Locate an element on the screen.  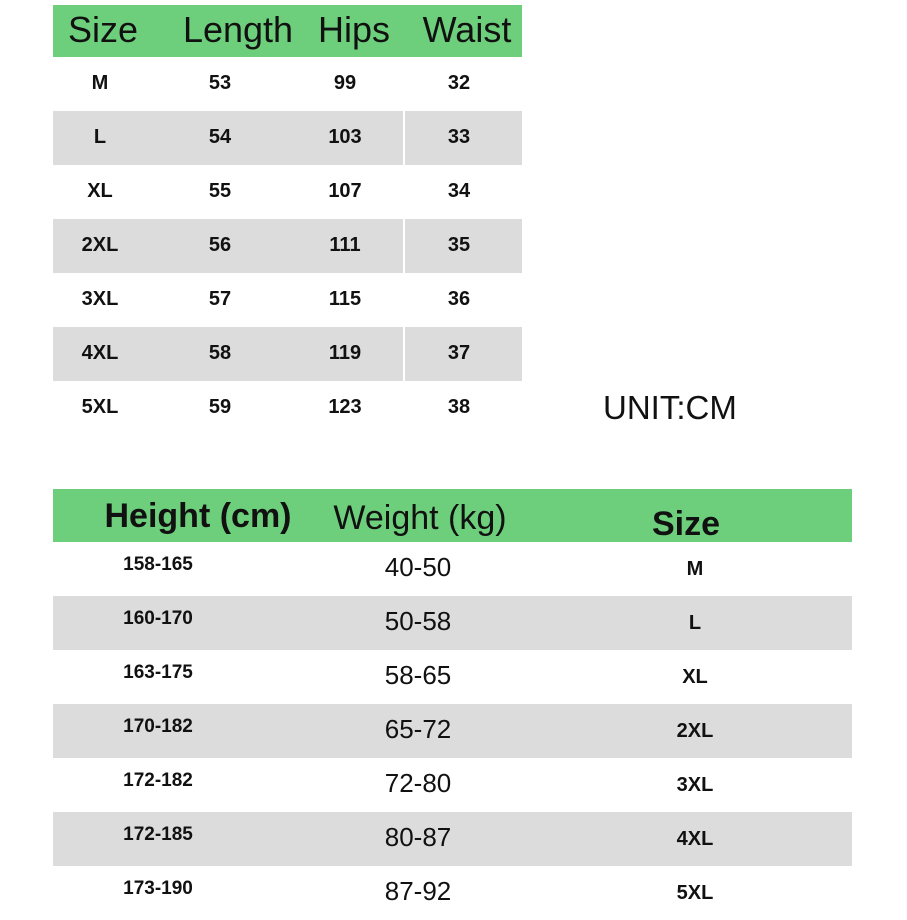
table-cell: 58 is located at coordinates (220, 353).